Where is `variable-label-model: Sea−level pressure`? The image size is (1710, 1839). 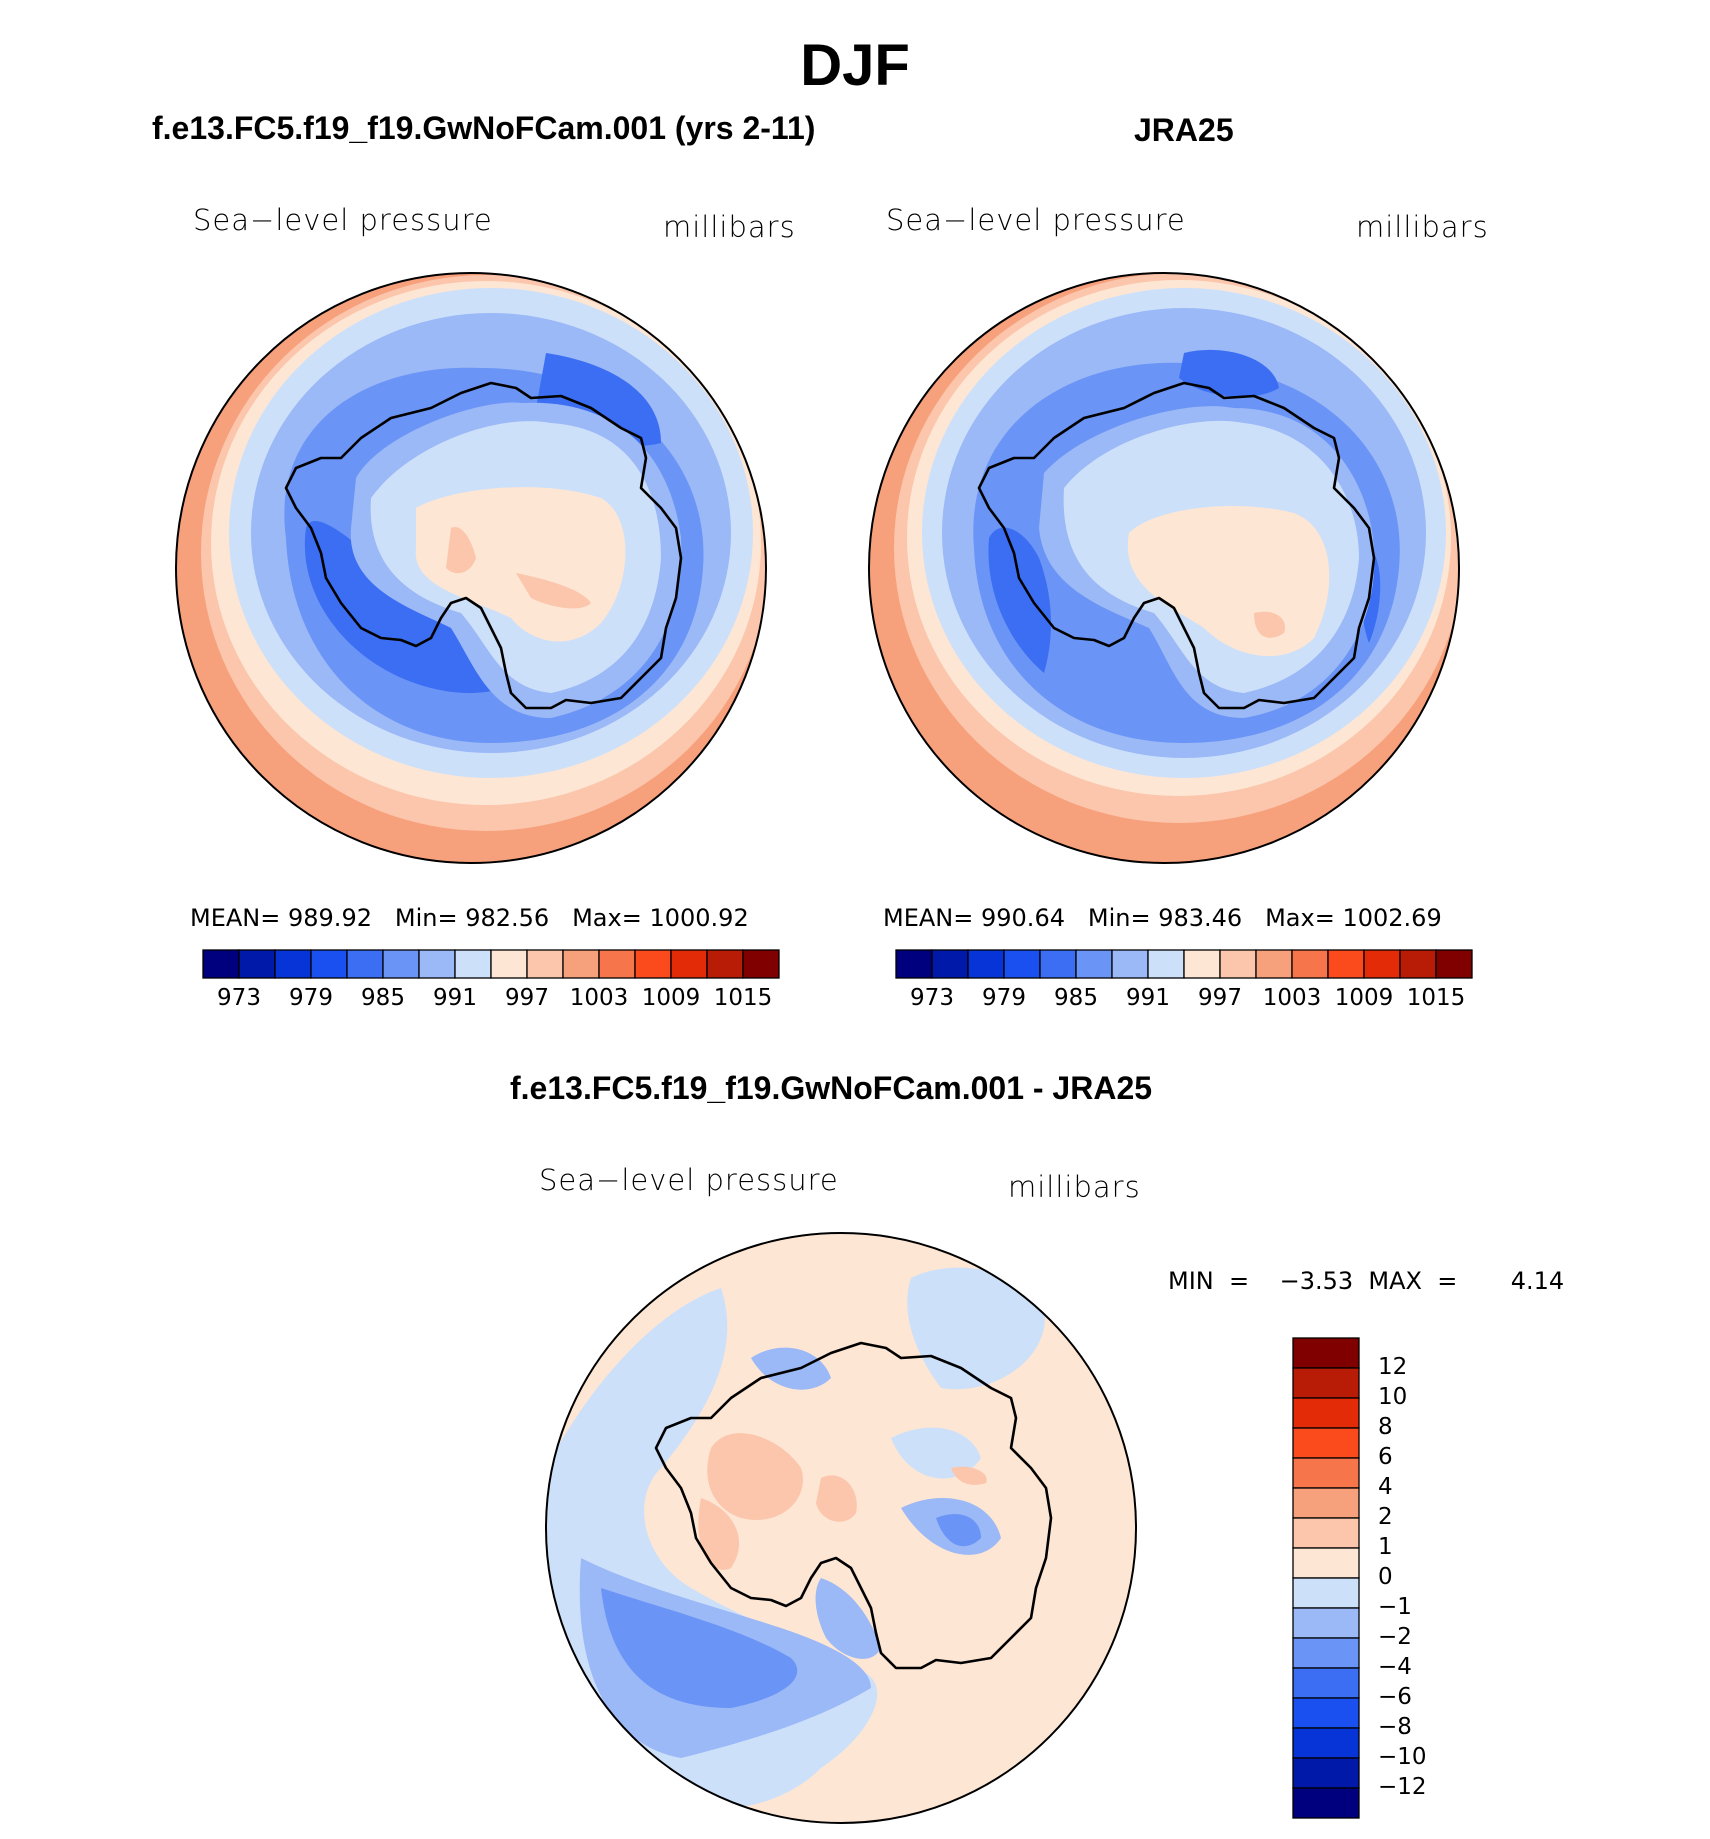
variable-label-model: Sea−level pressure is located at coordinates (343, 220).